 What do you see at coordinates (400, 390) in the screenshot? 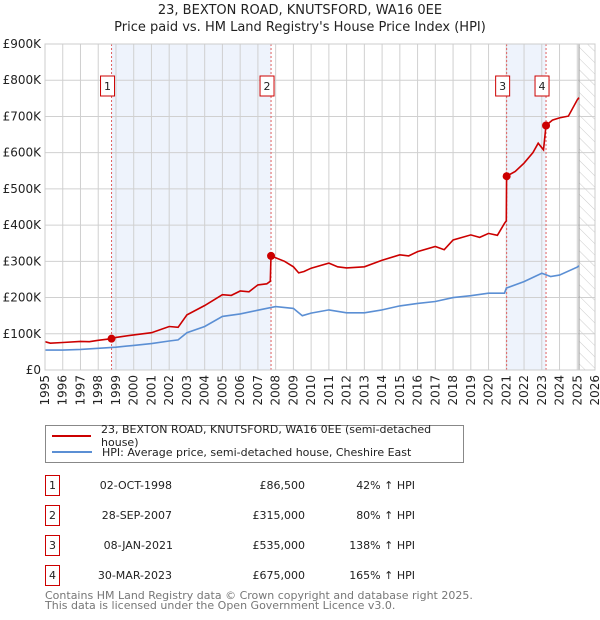
I see `x-tick-label: 2015` at bounding box center [400, 390].